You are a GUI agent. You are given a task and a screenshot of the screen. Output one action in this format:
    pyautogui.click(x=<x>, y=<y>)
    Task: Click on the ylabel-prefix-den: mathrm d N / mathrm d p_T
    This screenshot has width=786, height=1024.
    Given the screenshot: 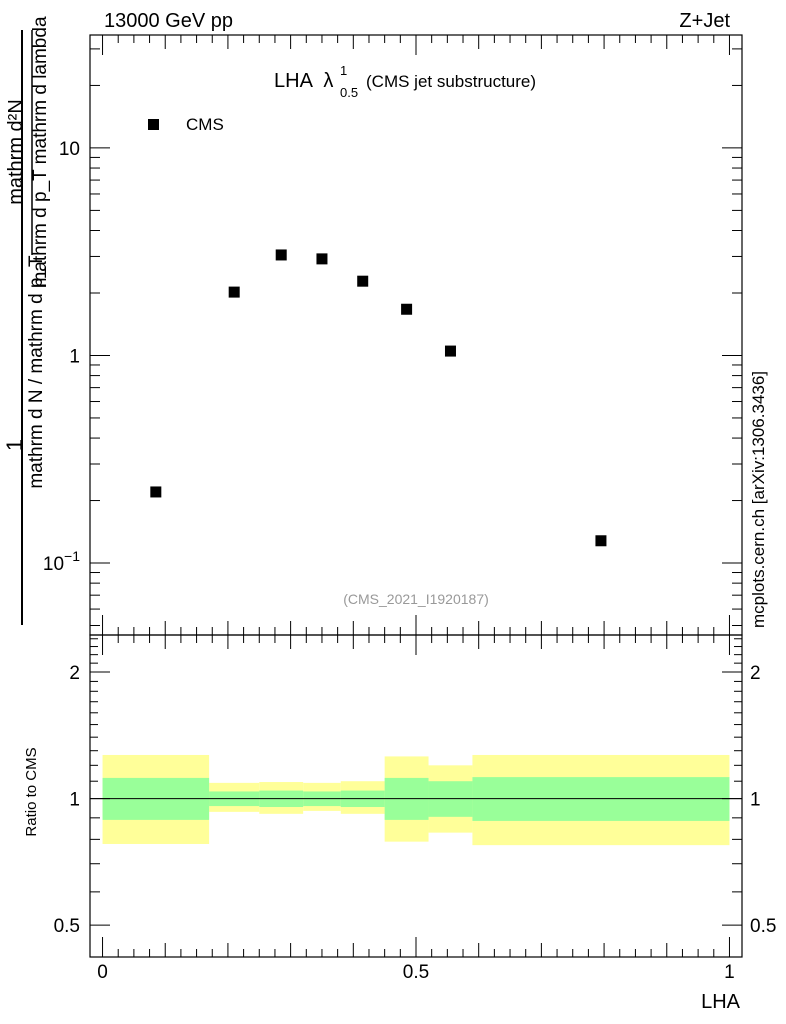 What is the action you would take?
    pyautogui.click(x=36, y=372)
    